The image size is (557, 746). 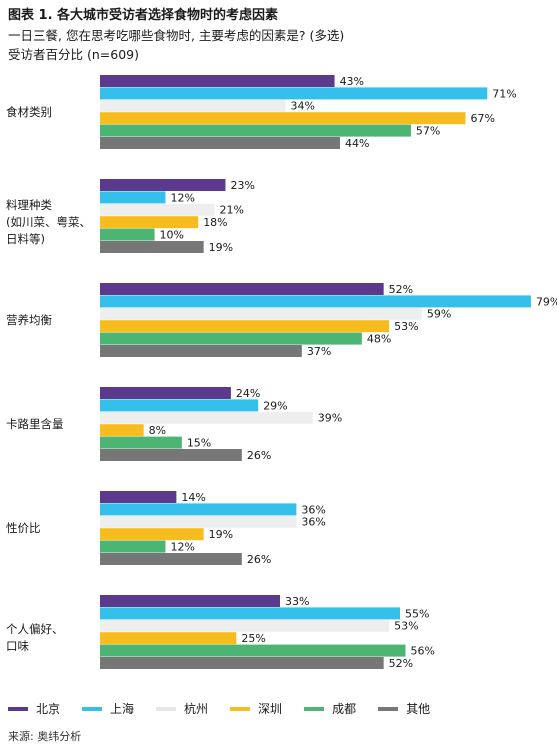 I want to click on bar-上海-2, so click(x=315, y=301).